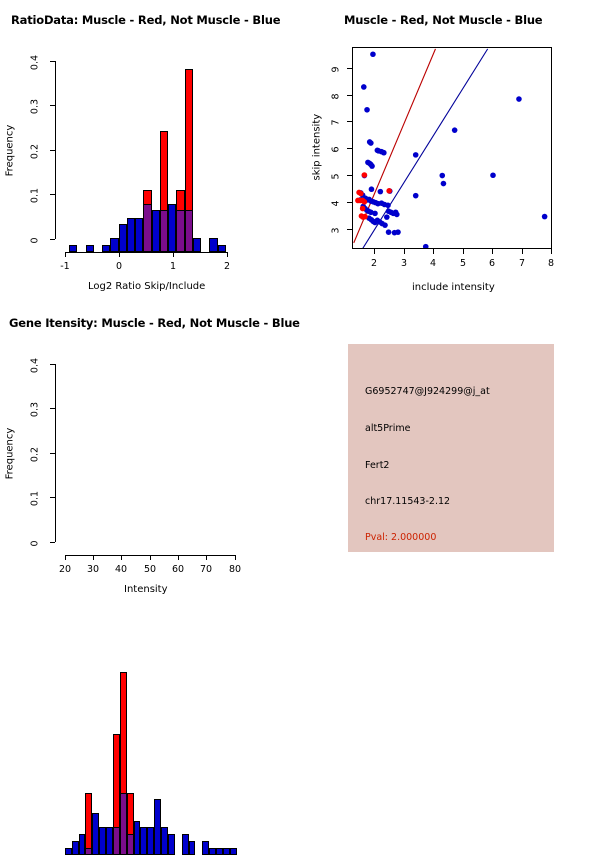  Describe the element at coordinates (336, 203) in the screenshot. I see `scatter-y-ticklabel-4: 4` at that location.